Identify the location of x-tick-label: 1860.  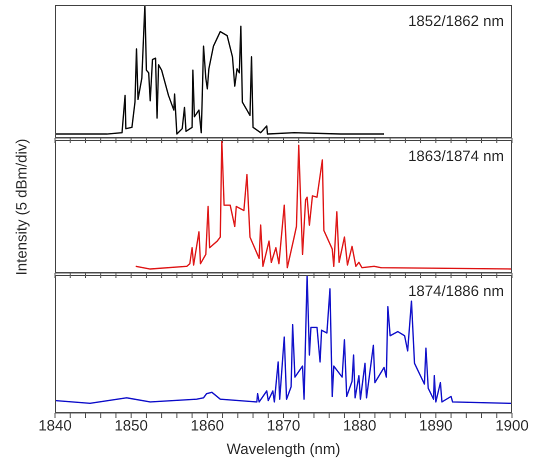
(207, 426).